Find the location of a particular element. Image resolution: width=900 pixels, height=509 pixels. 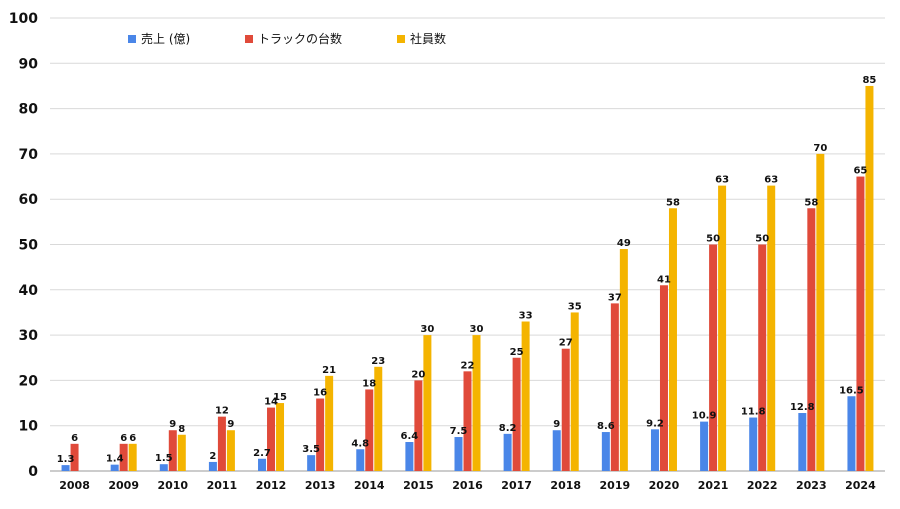

data-label: 4.8 is located at coordinates (360, 443).